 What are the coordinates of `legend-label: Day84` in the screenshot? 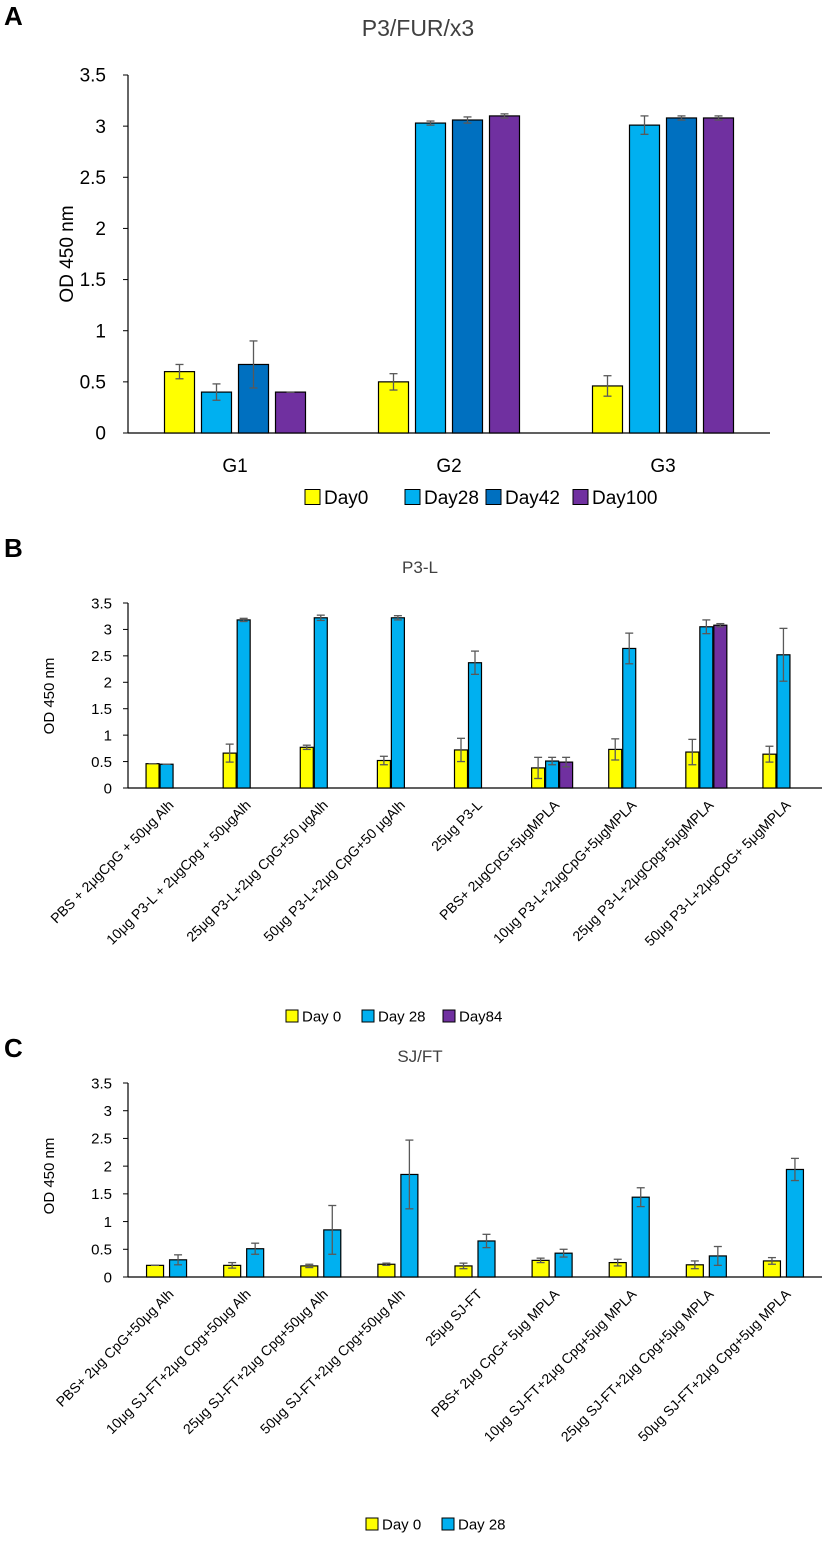 It's located at (480, 1016).